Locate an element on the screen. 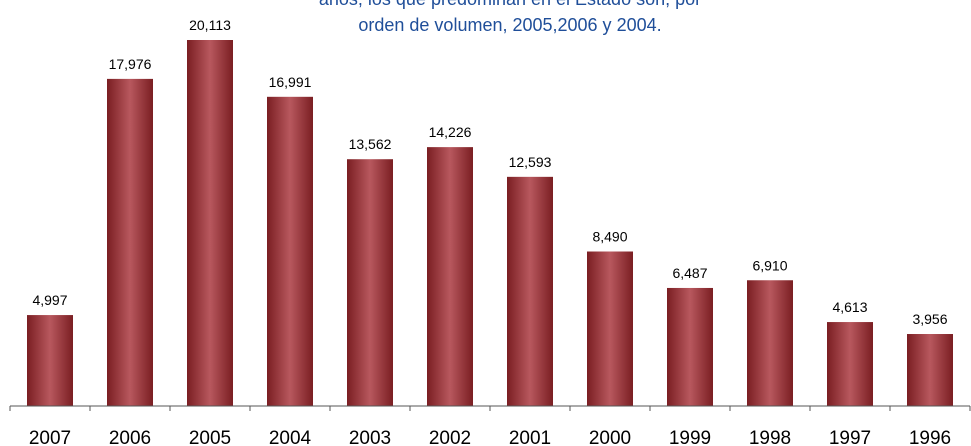 The height and width of the screenshot is (446, 971). bar-2004 is located at coordinates (290, 251).